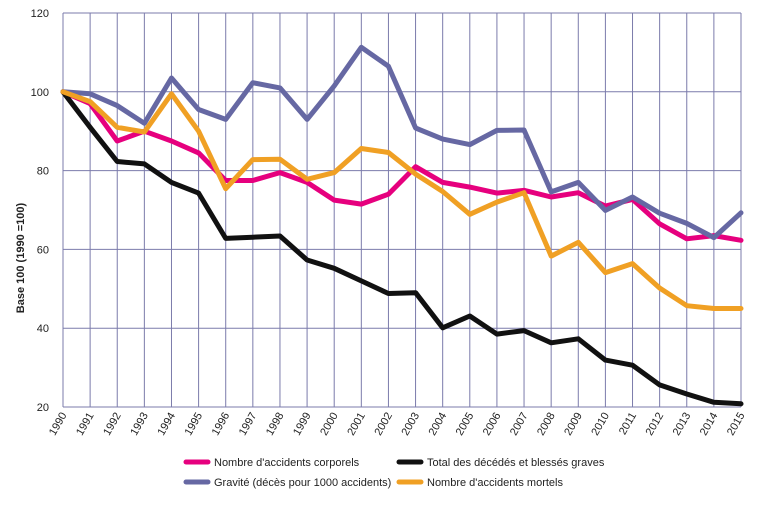 This screenshot has width=764, height=505. What do you see at coordinates (275, 424) in the screenshot?
I see `x-tick-label: 1998` at bounding box center [275, 424].